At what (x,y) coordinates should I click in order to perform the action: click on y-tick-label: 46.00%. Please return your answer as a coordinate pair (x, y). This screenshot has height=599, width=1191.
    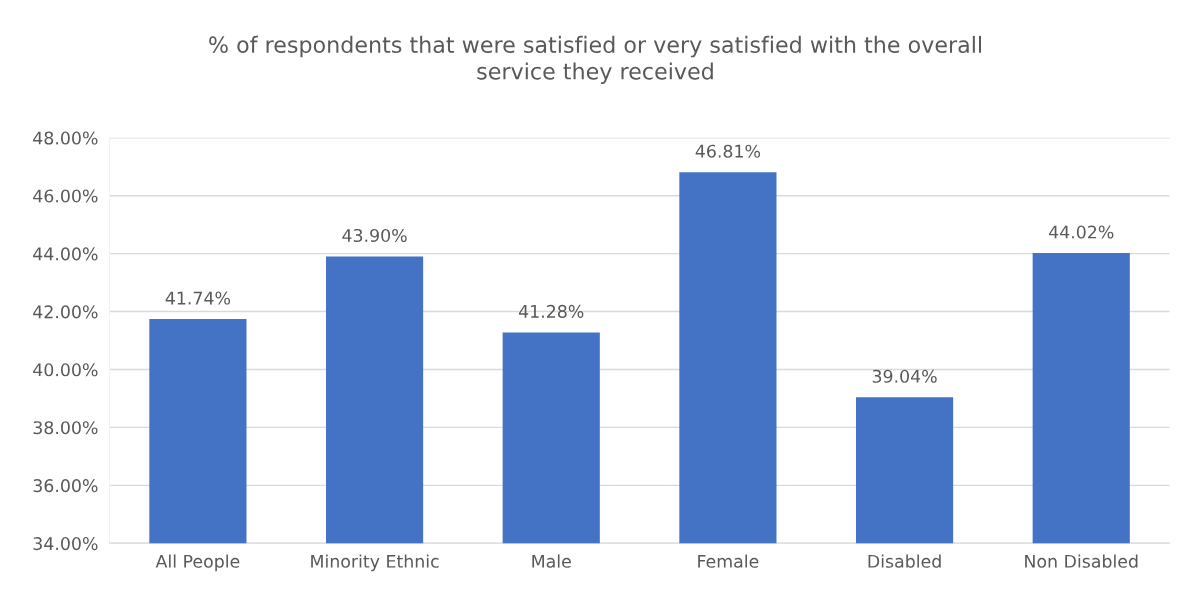
    Looking at the image, I should click on (65, 196).